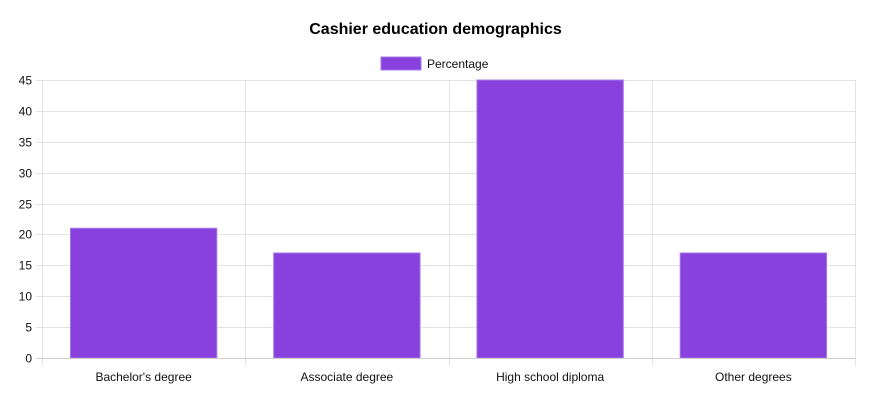 The height and width of the screenshot is (410, 871). I want to click on legend-label: Percentage, so click(458, 64).